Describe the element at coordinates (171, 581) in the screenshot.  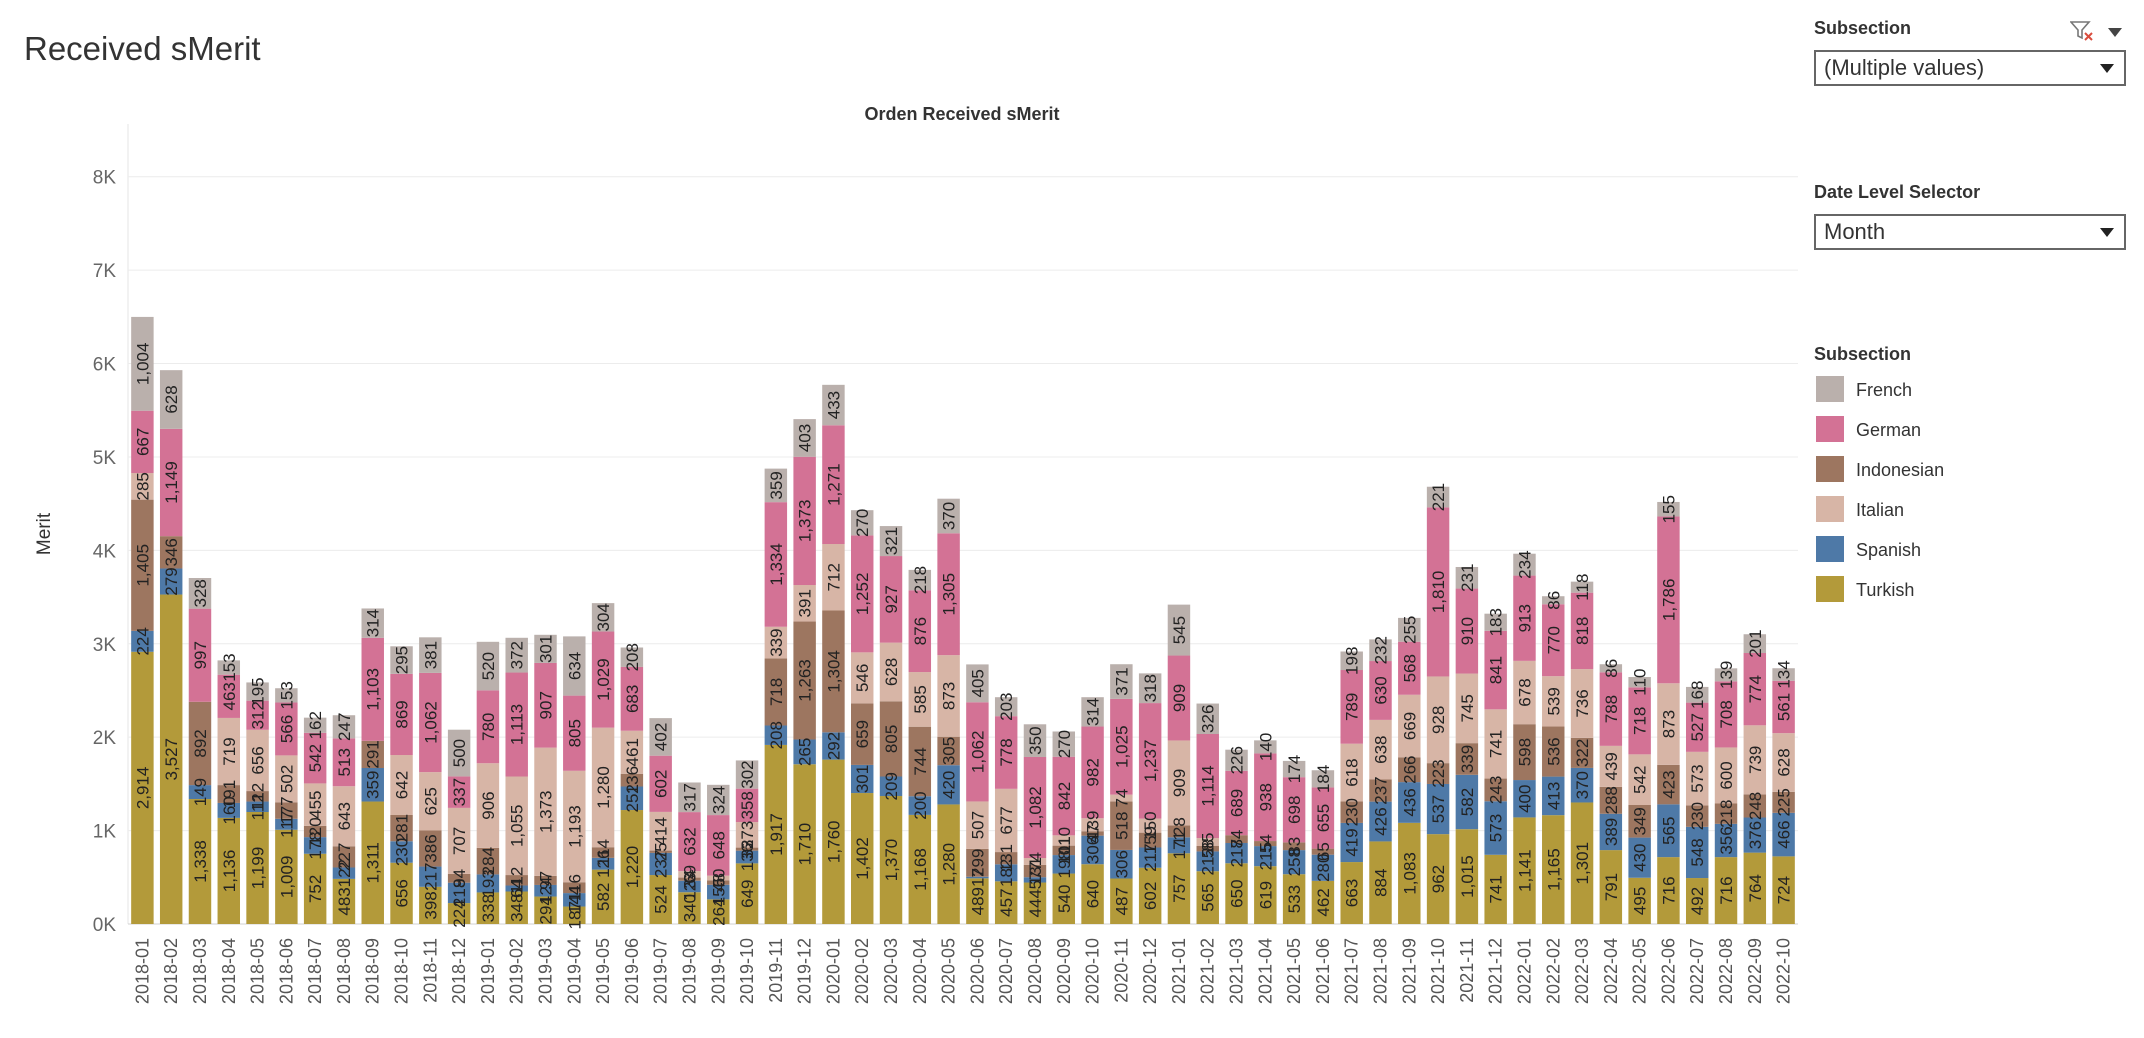
I see `data-label: 279` at that location.